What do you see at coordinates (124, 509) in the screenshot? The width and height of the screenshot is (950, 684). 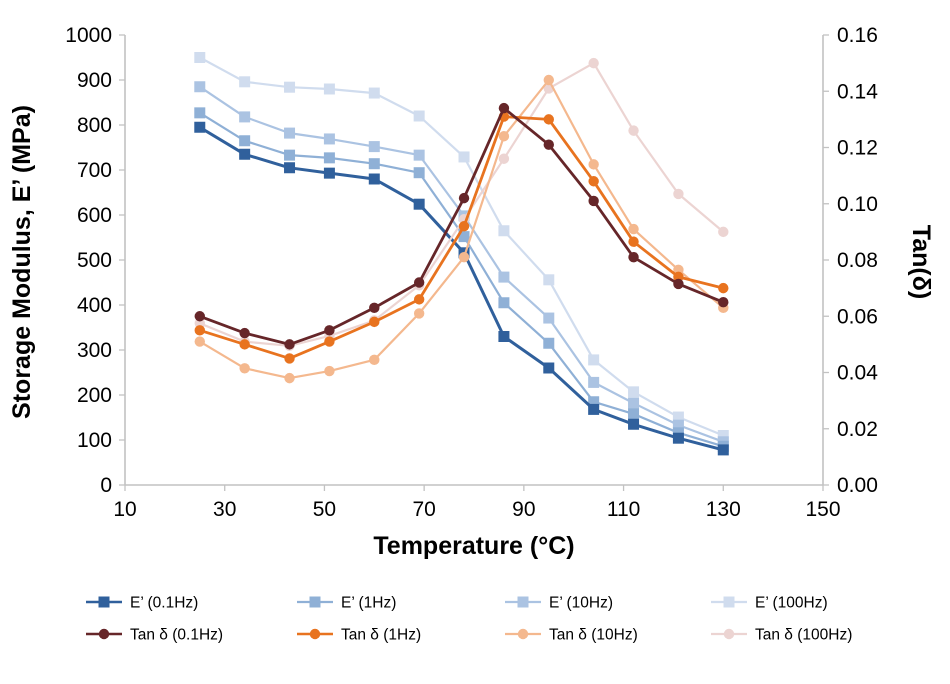 I see `x-tick-label: 10` at bounding box center [124, 509].